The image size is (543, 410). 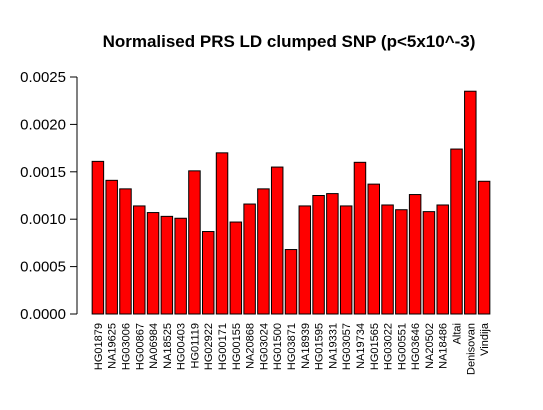 What do you see at coordinates (48, 196) in the screenshot?
I see `y-axis: 0.0000 0.0005 0.0010 0.0015 0.0020 0.0025` at bounding box center [48, 196].